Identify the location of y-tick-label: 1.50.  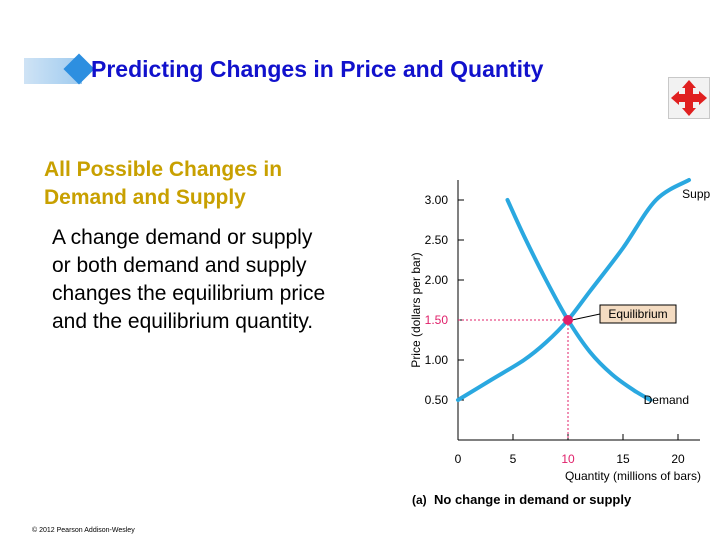
(437, 320).